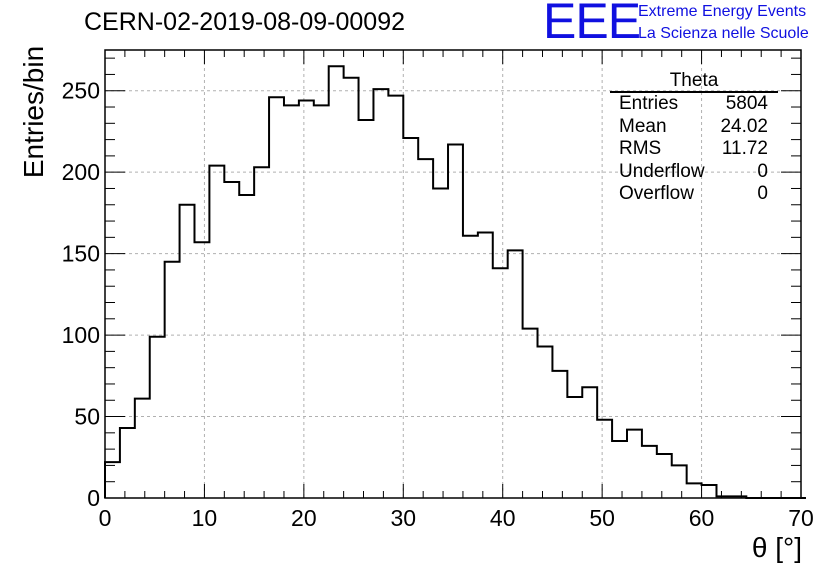 The image size is (836, 572). I want to click on stats-row-rms: RMS 11.72, so click(694, 149).